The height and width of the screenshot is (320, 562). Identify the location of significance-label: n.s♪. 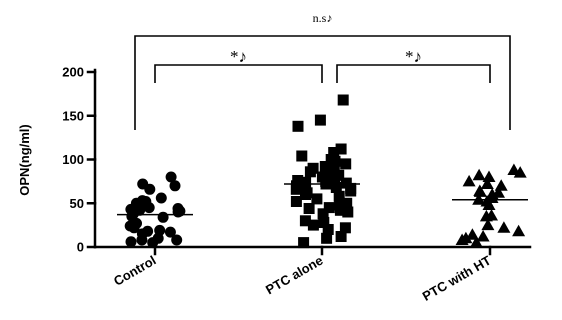
(323, 18).